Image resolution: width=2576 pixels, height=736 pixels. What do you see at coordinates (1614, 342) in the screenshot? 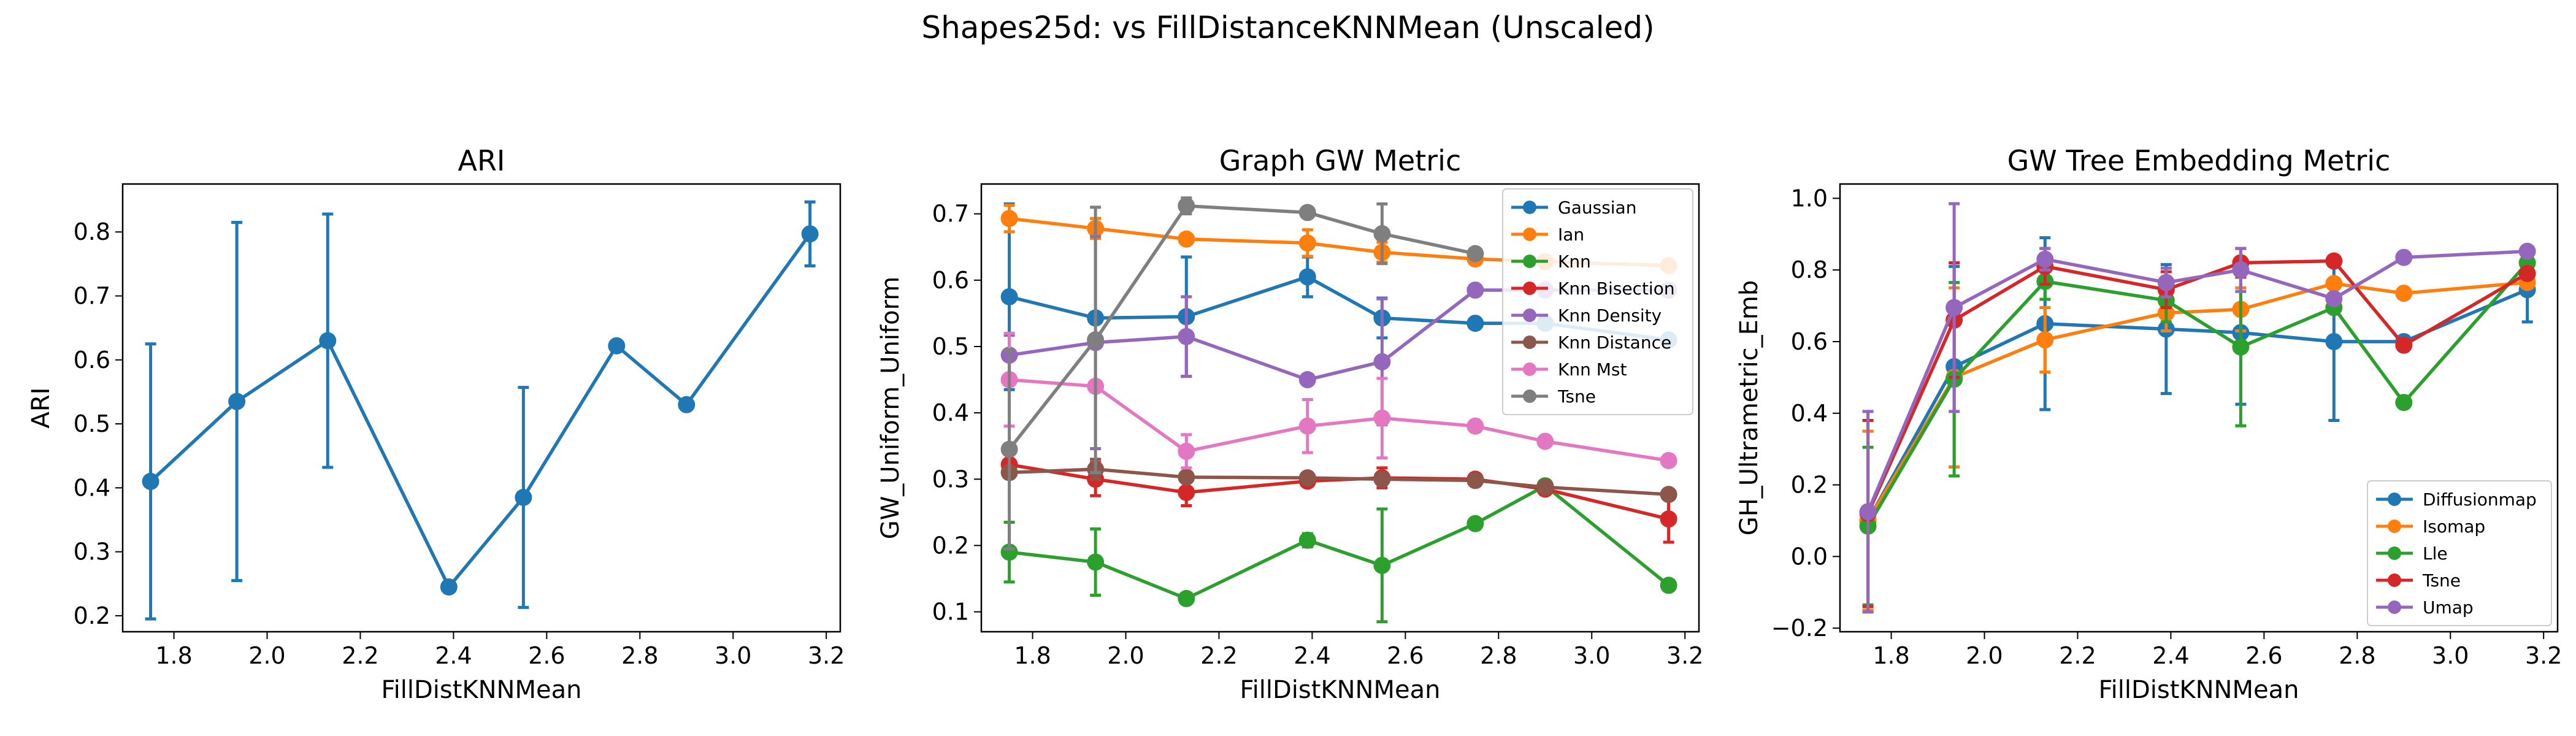
I see `legend-label: Knn Distance` at bounding box center [1614, 342].